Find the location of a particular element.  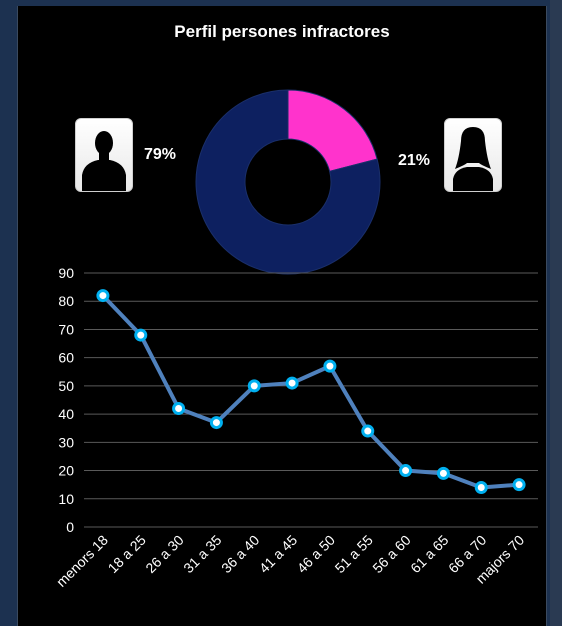

x-tick-label: 31 a 35 is located at coordinates (202, 554).